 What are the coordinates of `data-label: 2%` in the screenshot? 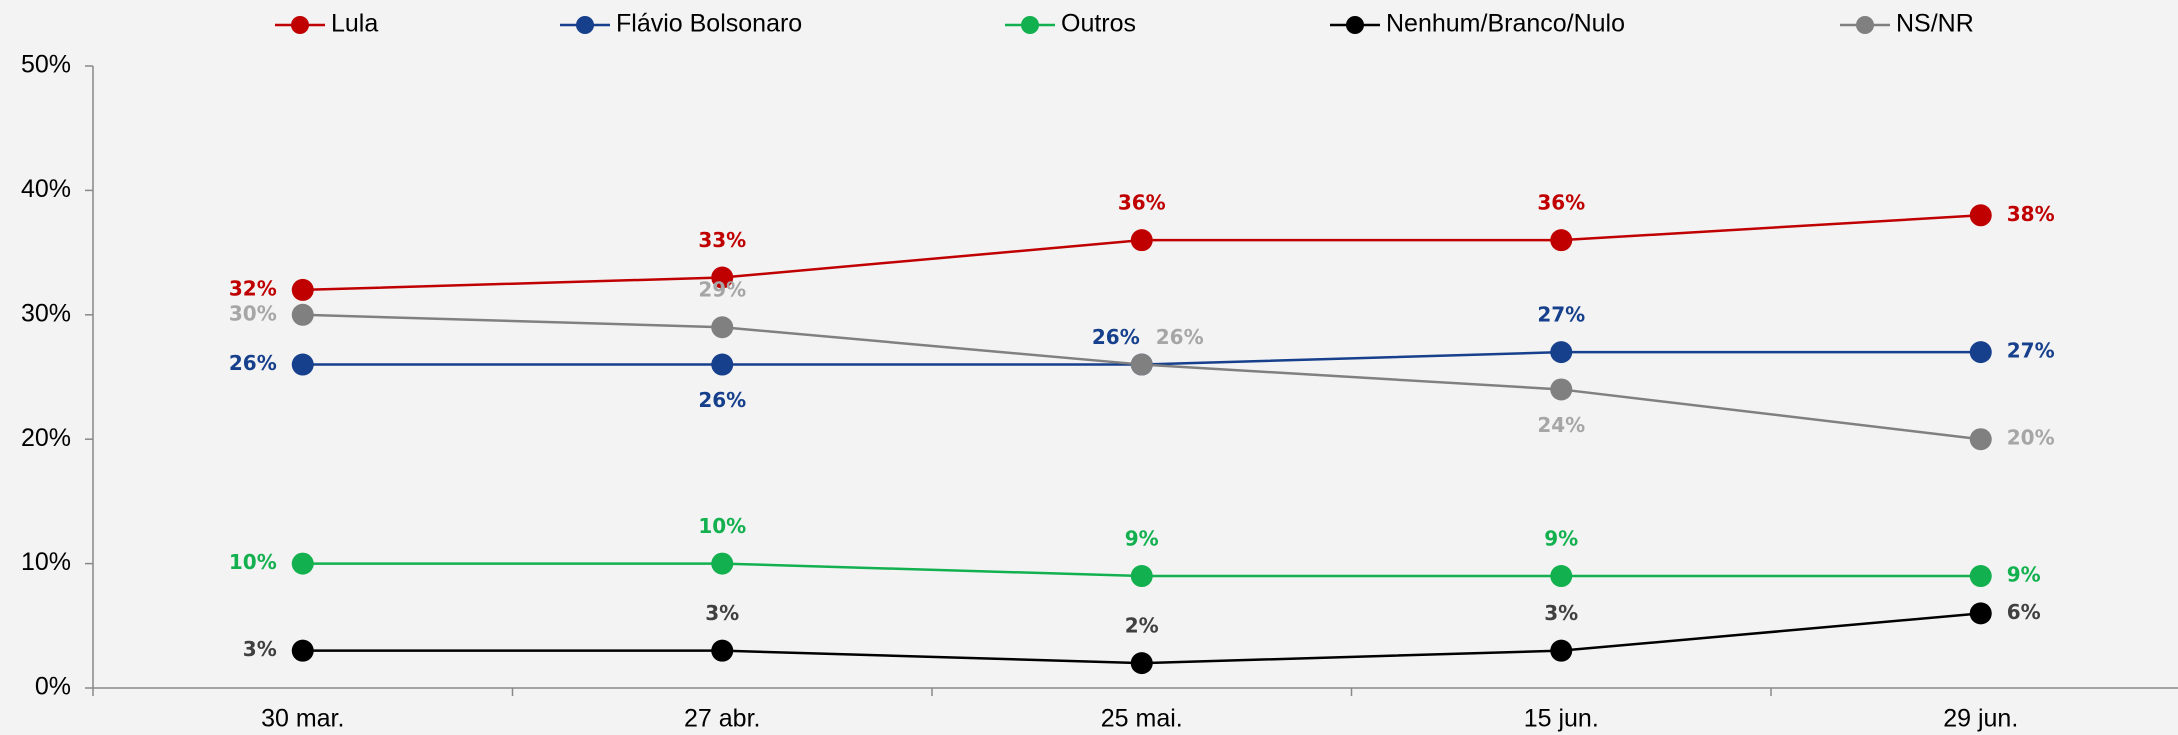 It's located at (1142, 626).